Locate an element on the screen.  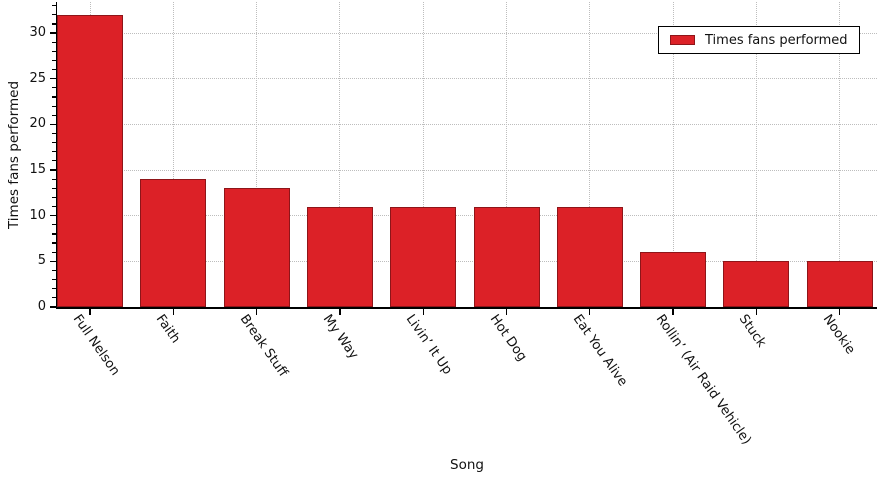
legend: Times fans performed is located at coordinates (759, 40).